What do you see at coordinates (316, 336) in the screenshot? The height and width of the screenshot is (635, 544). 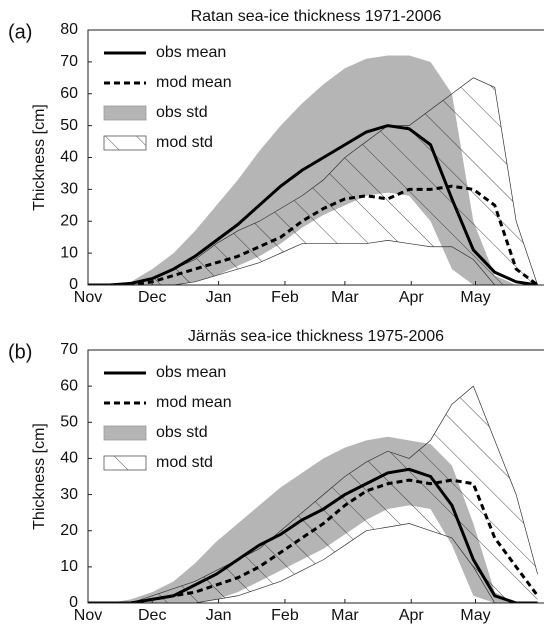 I see `chart-title: Järnäs sea-ice thickness 1975-2006` at bounding box center [316, 336].